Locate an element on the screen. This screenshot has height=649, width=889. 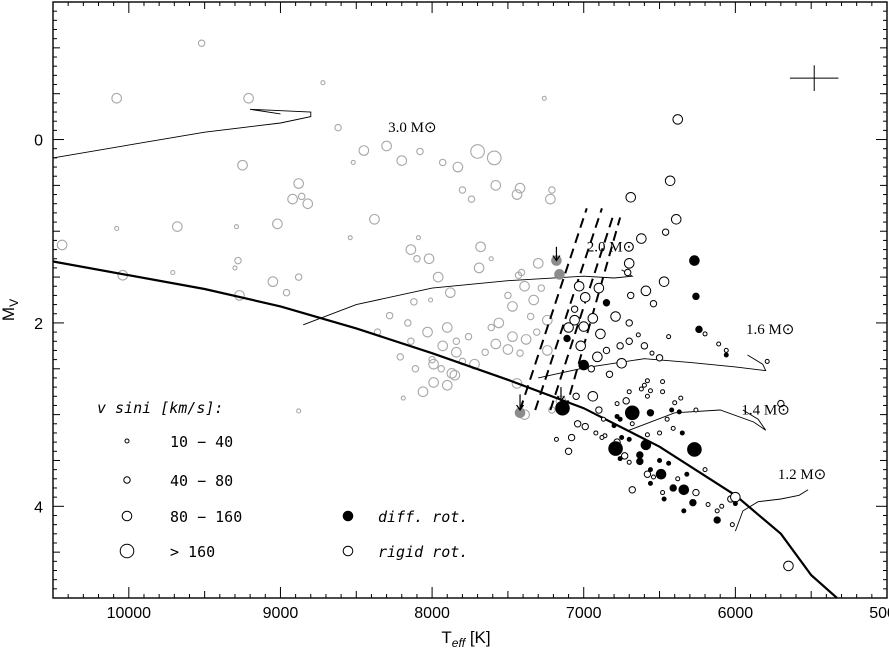
track-1-2-msun is located at coordinates (771, 510).